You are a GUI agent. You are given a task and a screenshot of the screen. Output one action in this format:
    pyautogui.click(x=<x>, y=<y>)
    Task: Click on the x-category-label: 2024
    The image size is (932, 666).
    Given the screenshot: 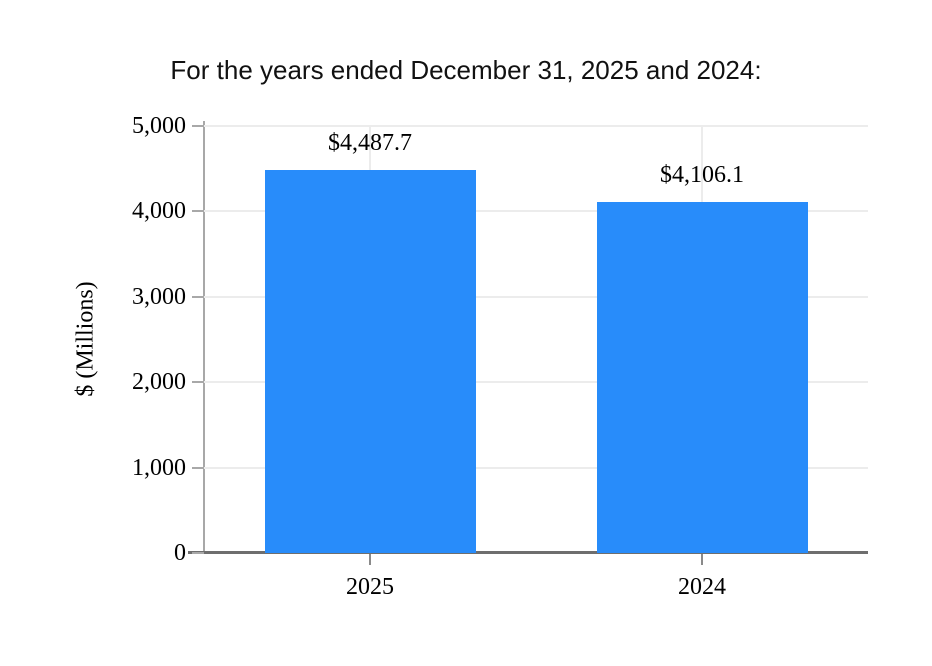 What is the action you would take?
    pyautogui.click(x=702, y=587)
    